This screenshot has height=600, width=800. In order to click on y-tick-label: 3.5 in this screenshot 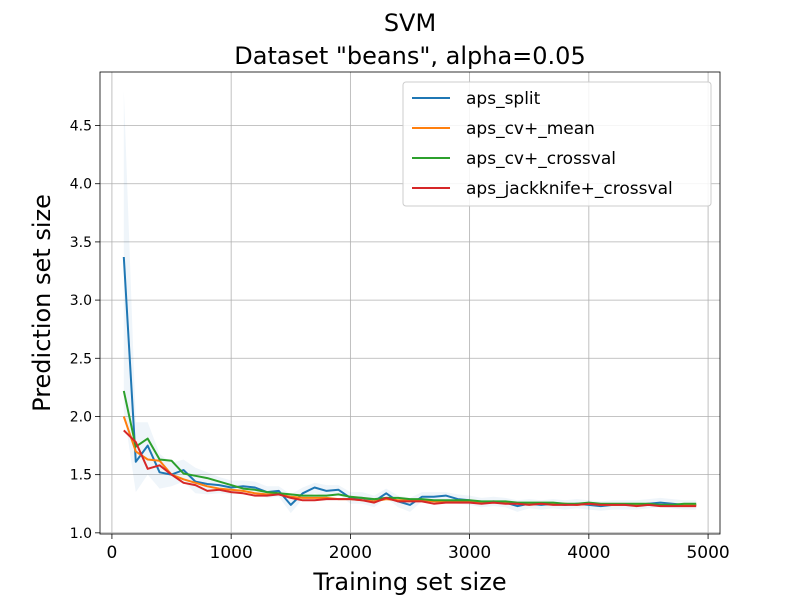, I will do `click(81, 243)`.